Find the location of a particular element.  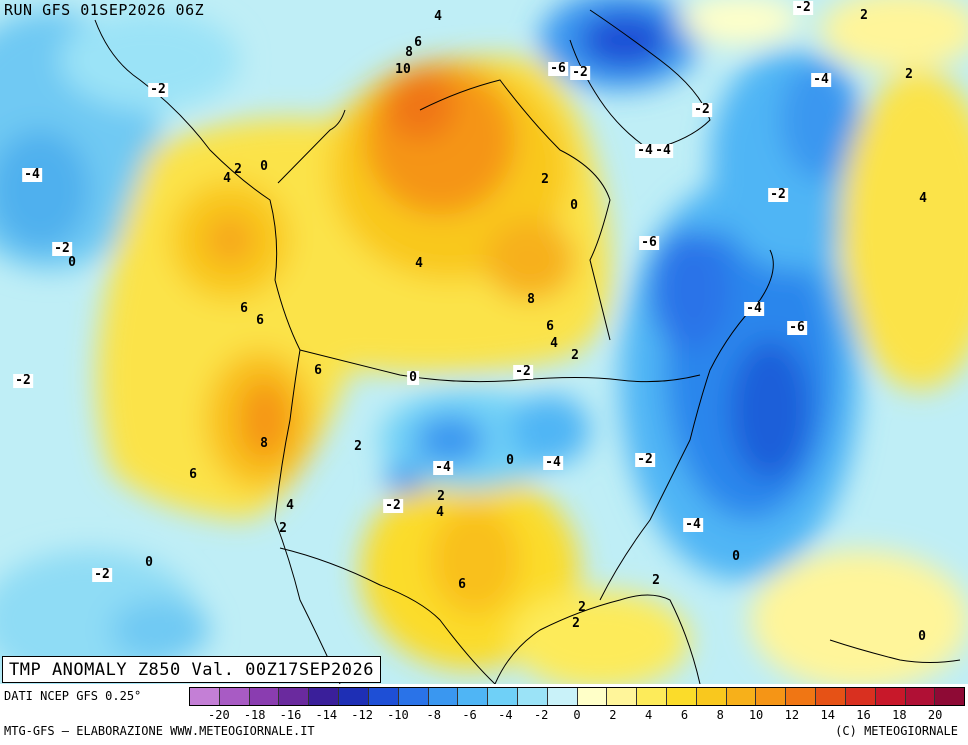

legend-tick-label: 18 is located at coordinates (899, 715).